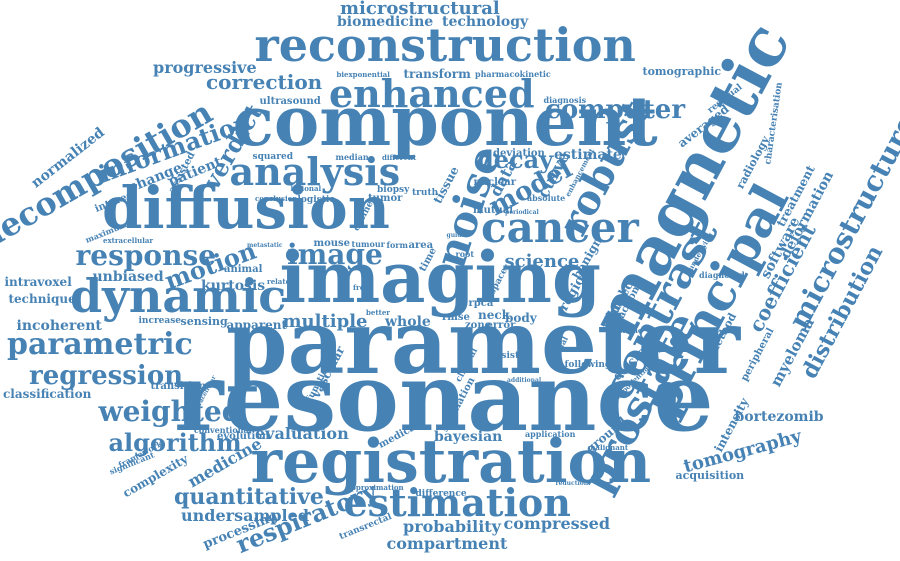  I want to click on cloud-word-w58: unbiased, so click(128, 277).